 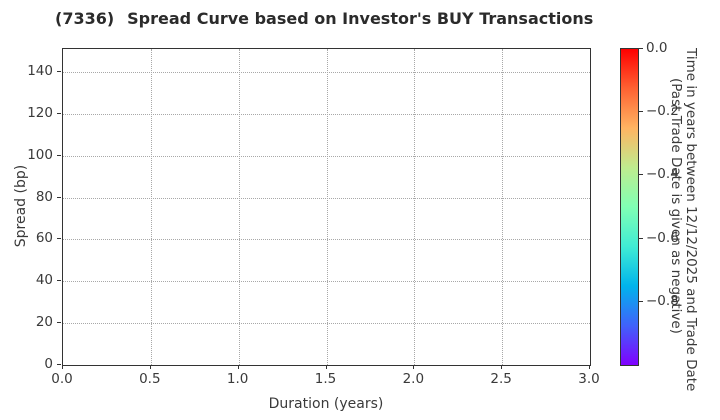 What do you see at coordinates (657, 48) in the screenshot?
I see `colorbar-tick-label: 0.0` at bounding box center [657, 48].